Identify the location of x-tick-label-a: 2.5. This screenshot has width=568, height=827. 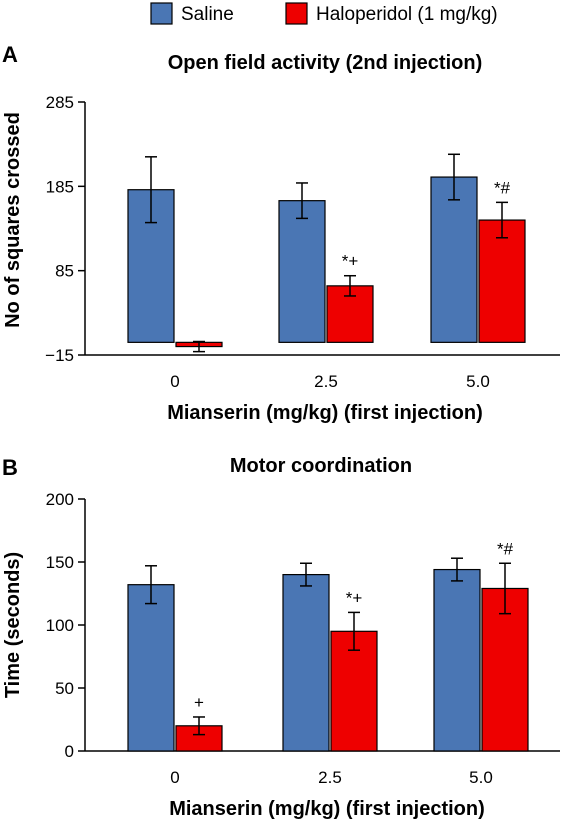
(326, 381).